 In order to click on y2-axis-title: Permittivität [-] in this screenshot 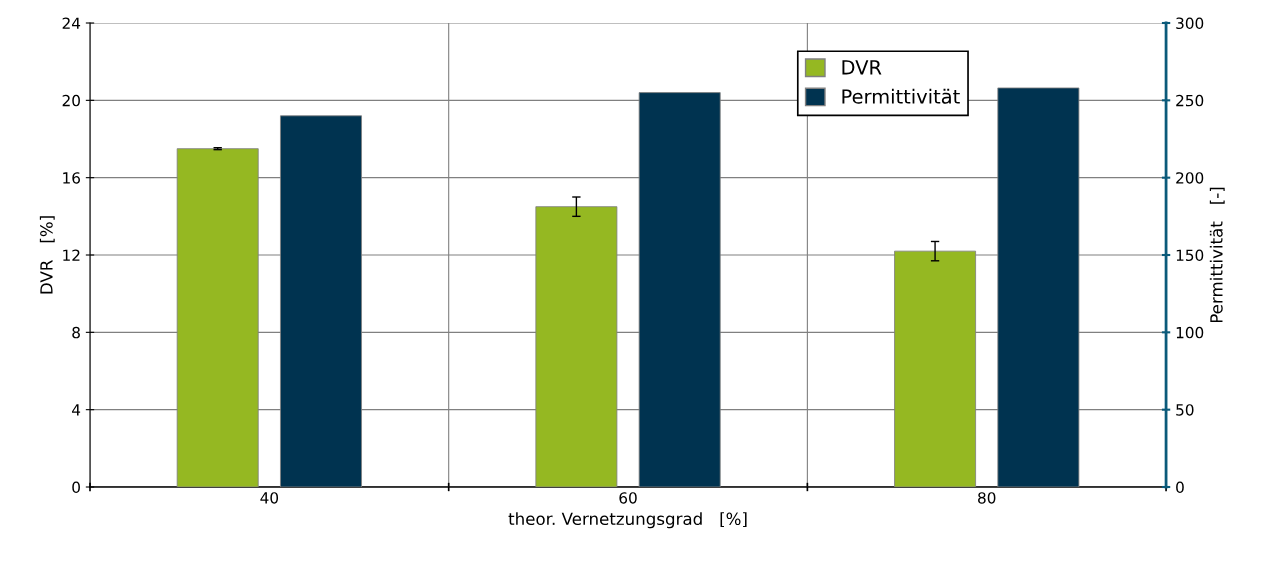, I will do `click(1217, 255)`.